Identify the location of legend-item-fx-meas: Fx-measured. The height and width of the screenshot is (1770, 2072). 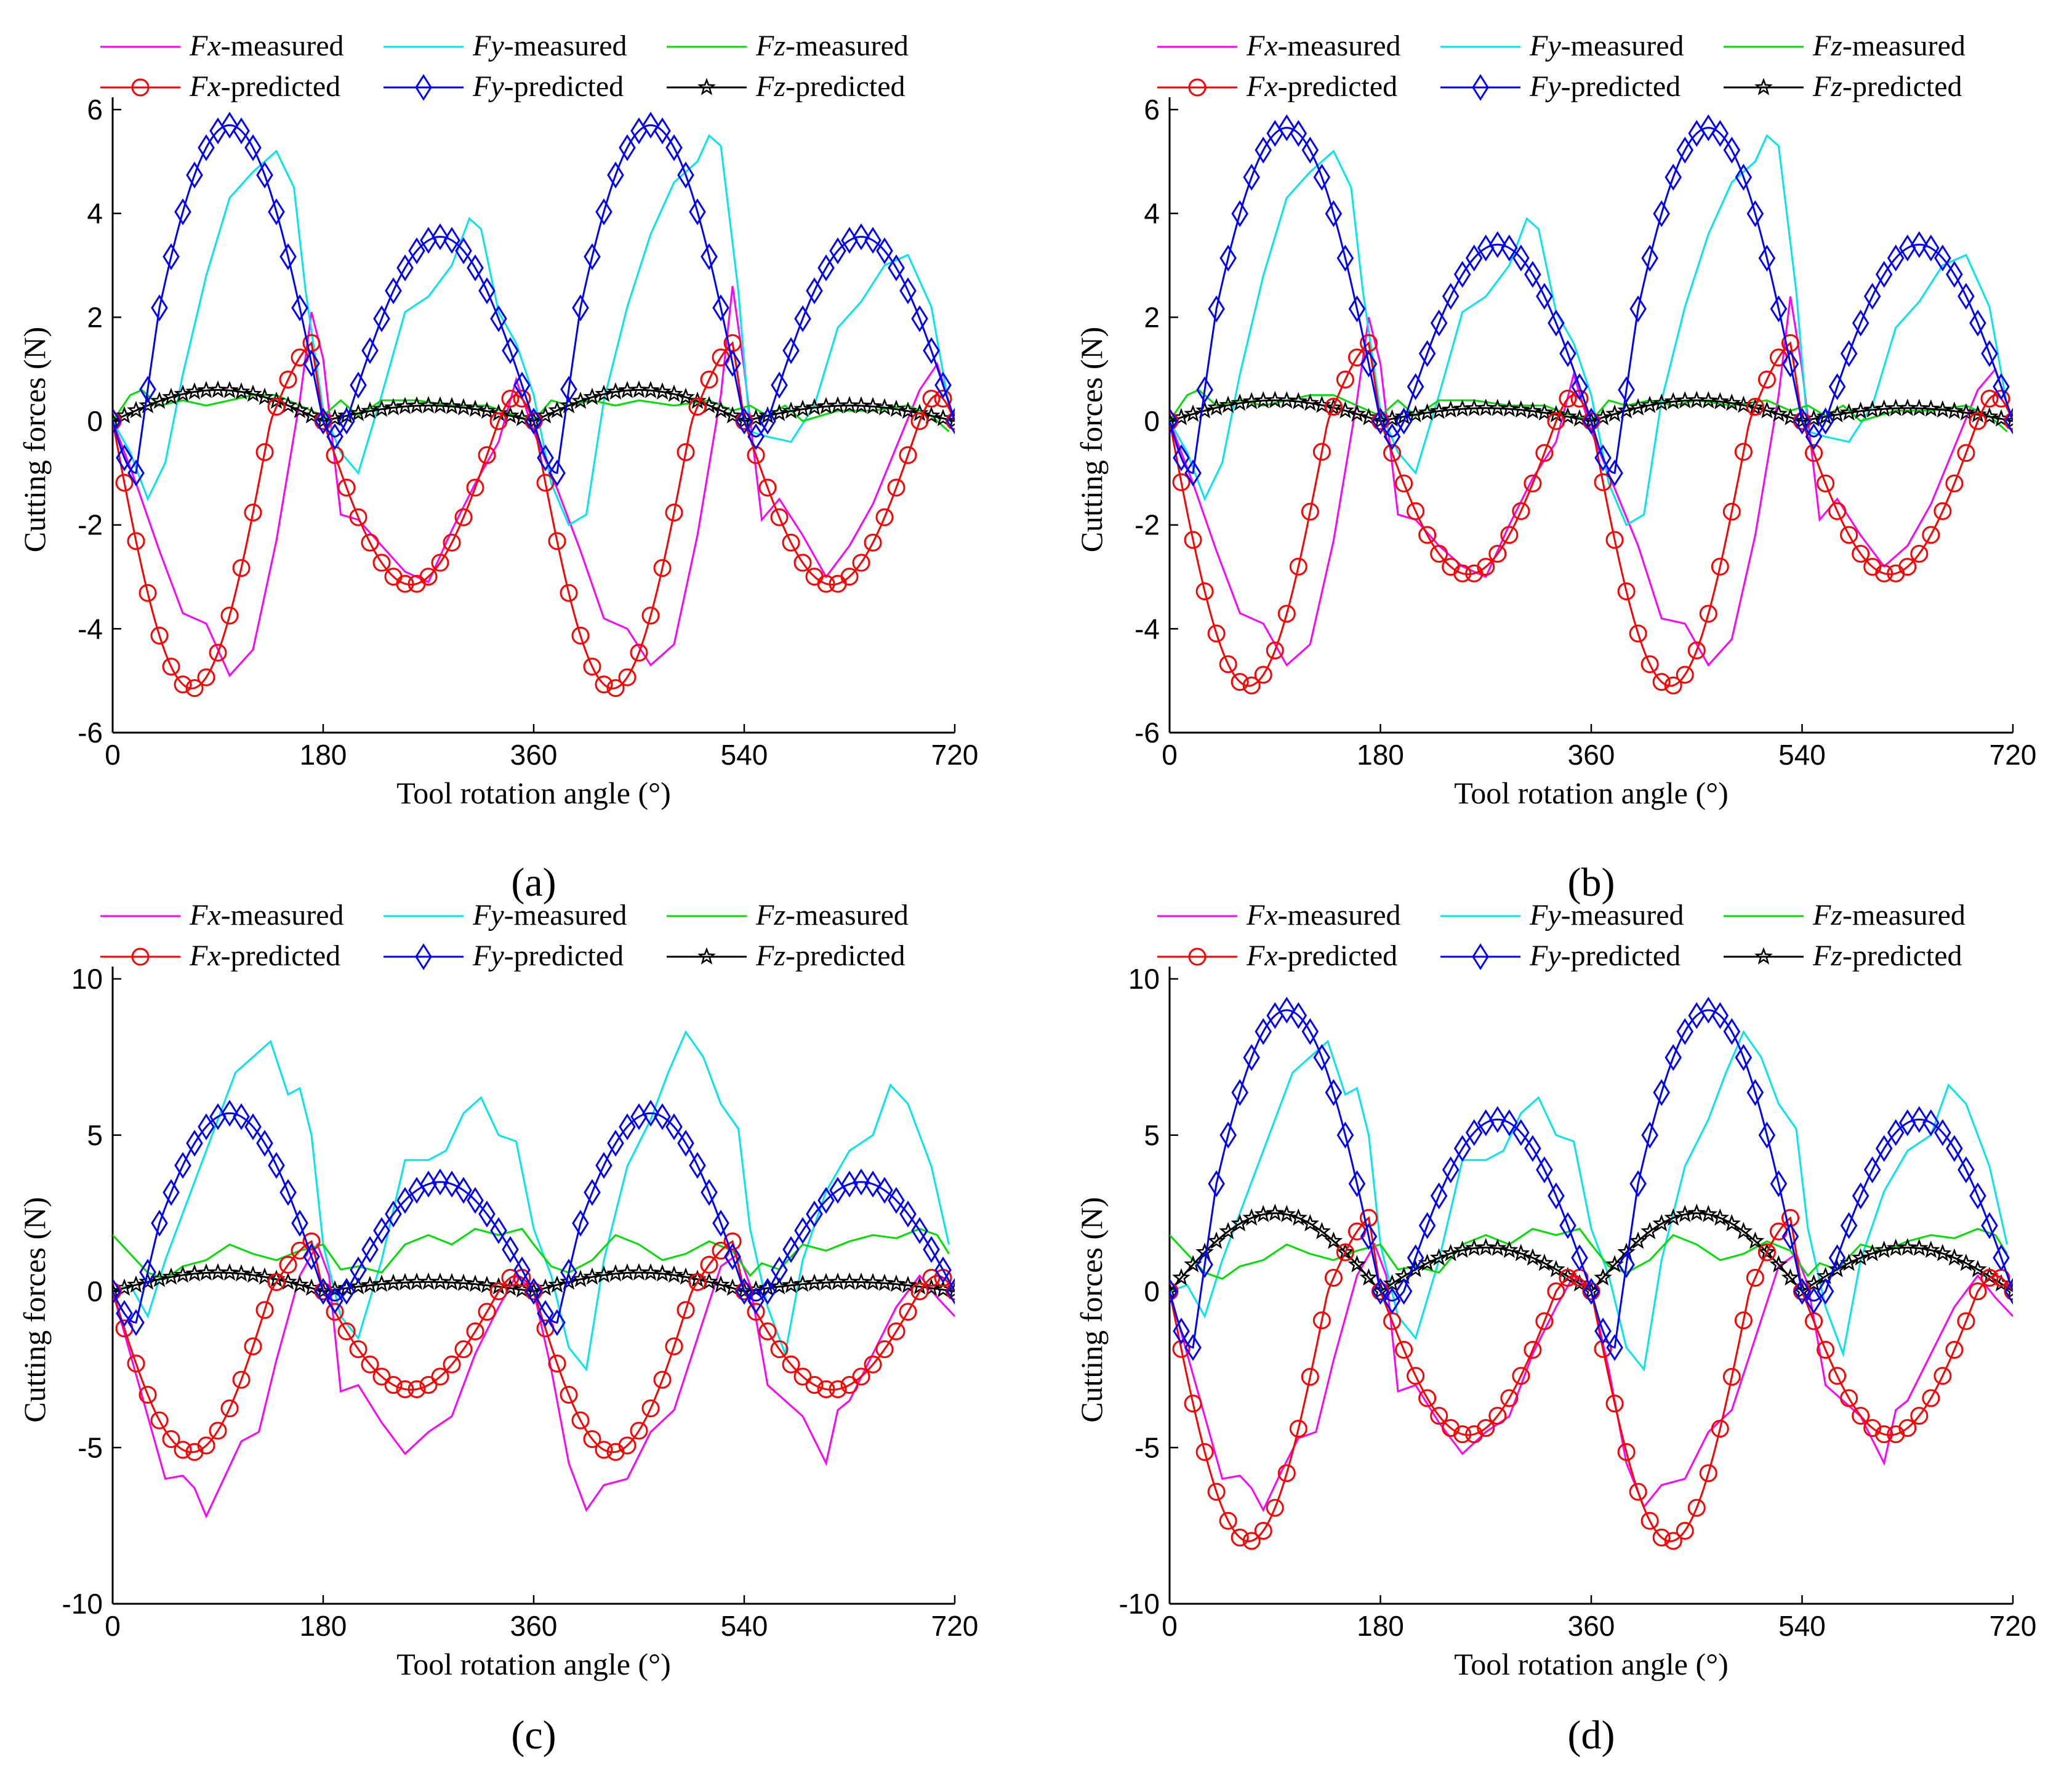
(1279, 46).